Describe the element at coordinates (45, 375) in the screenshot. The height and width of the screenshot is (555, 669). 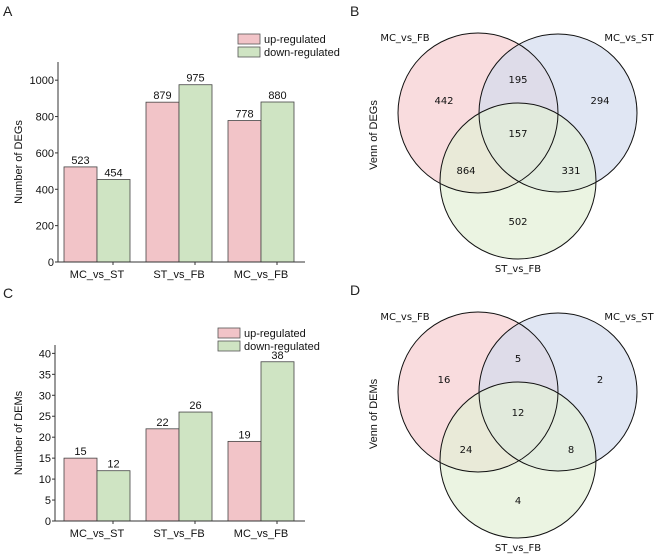
I see `y-tick-label: 35` at that location.